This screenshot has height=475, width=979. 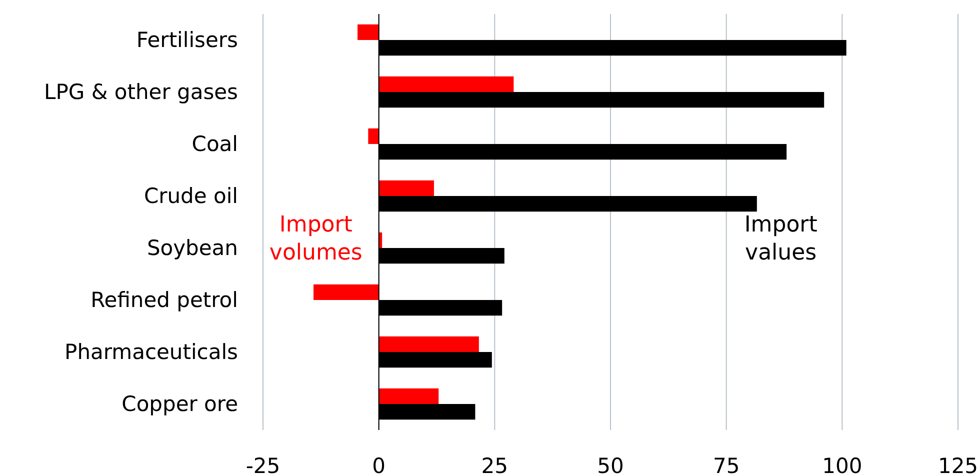 What do you see at coordinates (263, 464) in the screenshot?
I see `x-tick-label: -25` at bounding box center [263, 464].